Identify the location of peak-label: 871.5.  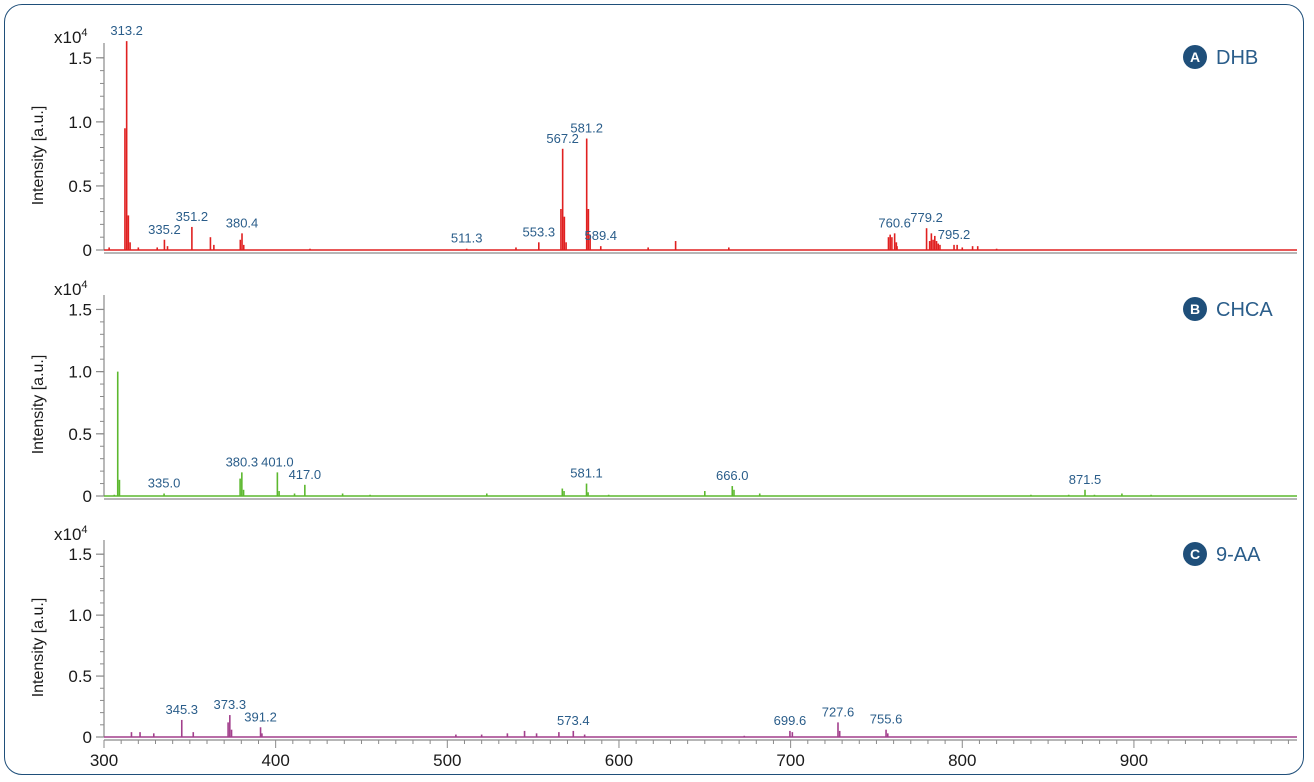
(1085, 479).